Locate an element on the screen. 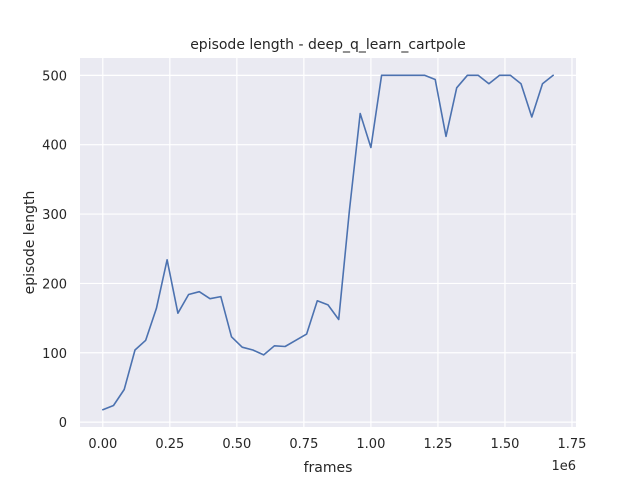 This screenshot has height=480, width=640. y-tick-label: 0 is located at coordinates (63, 423).